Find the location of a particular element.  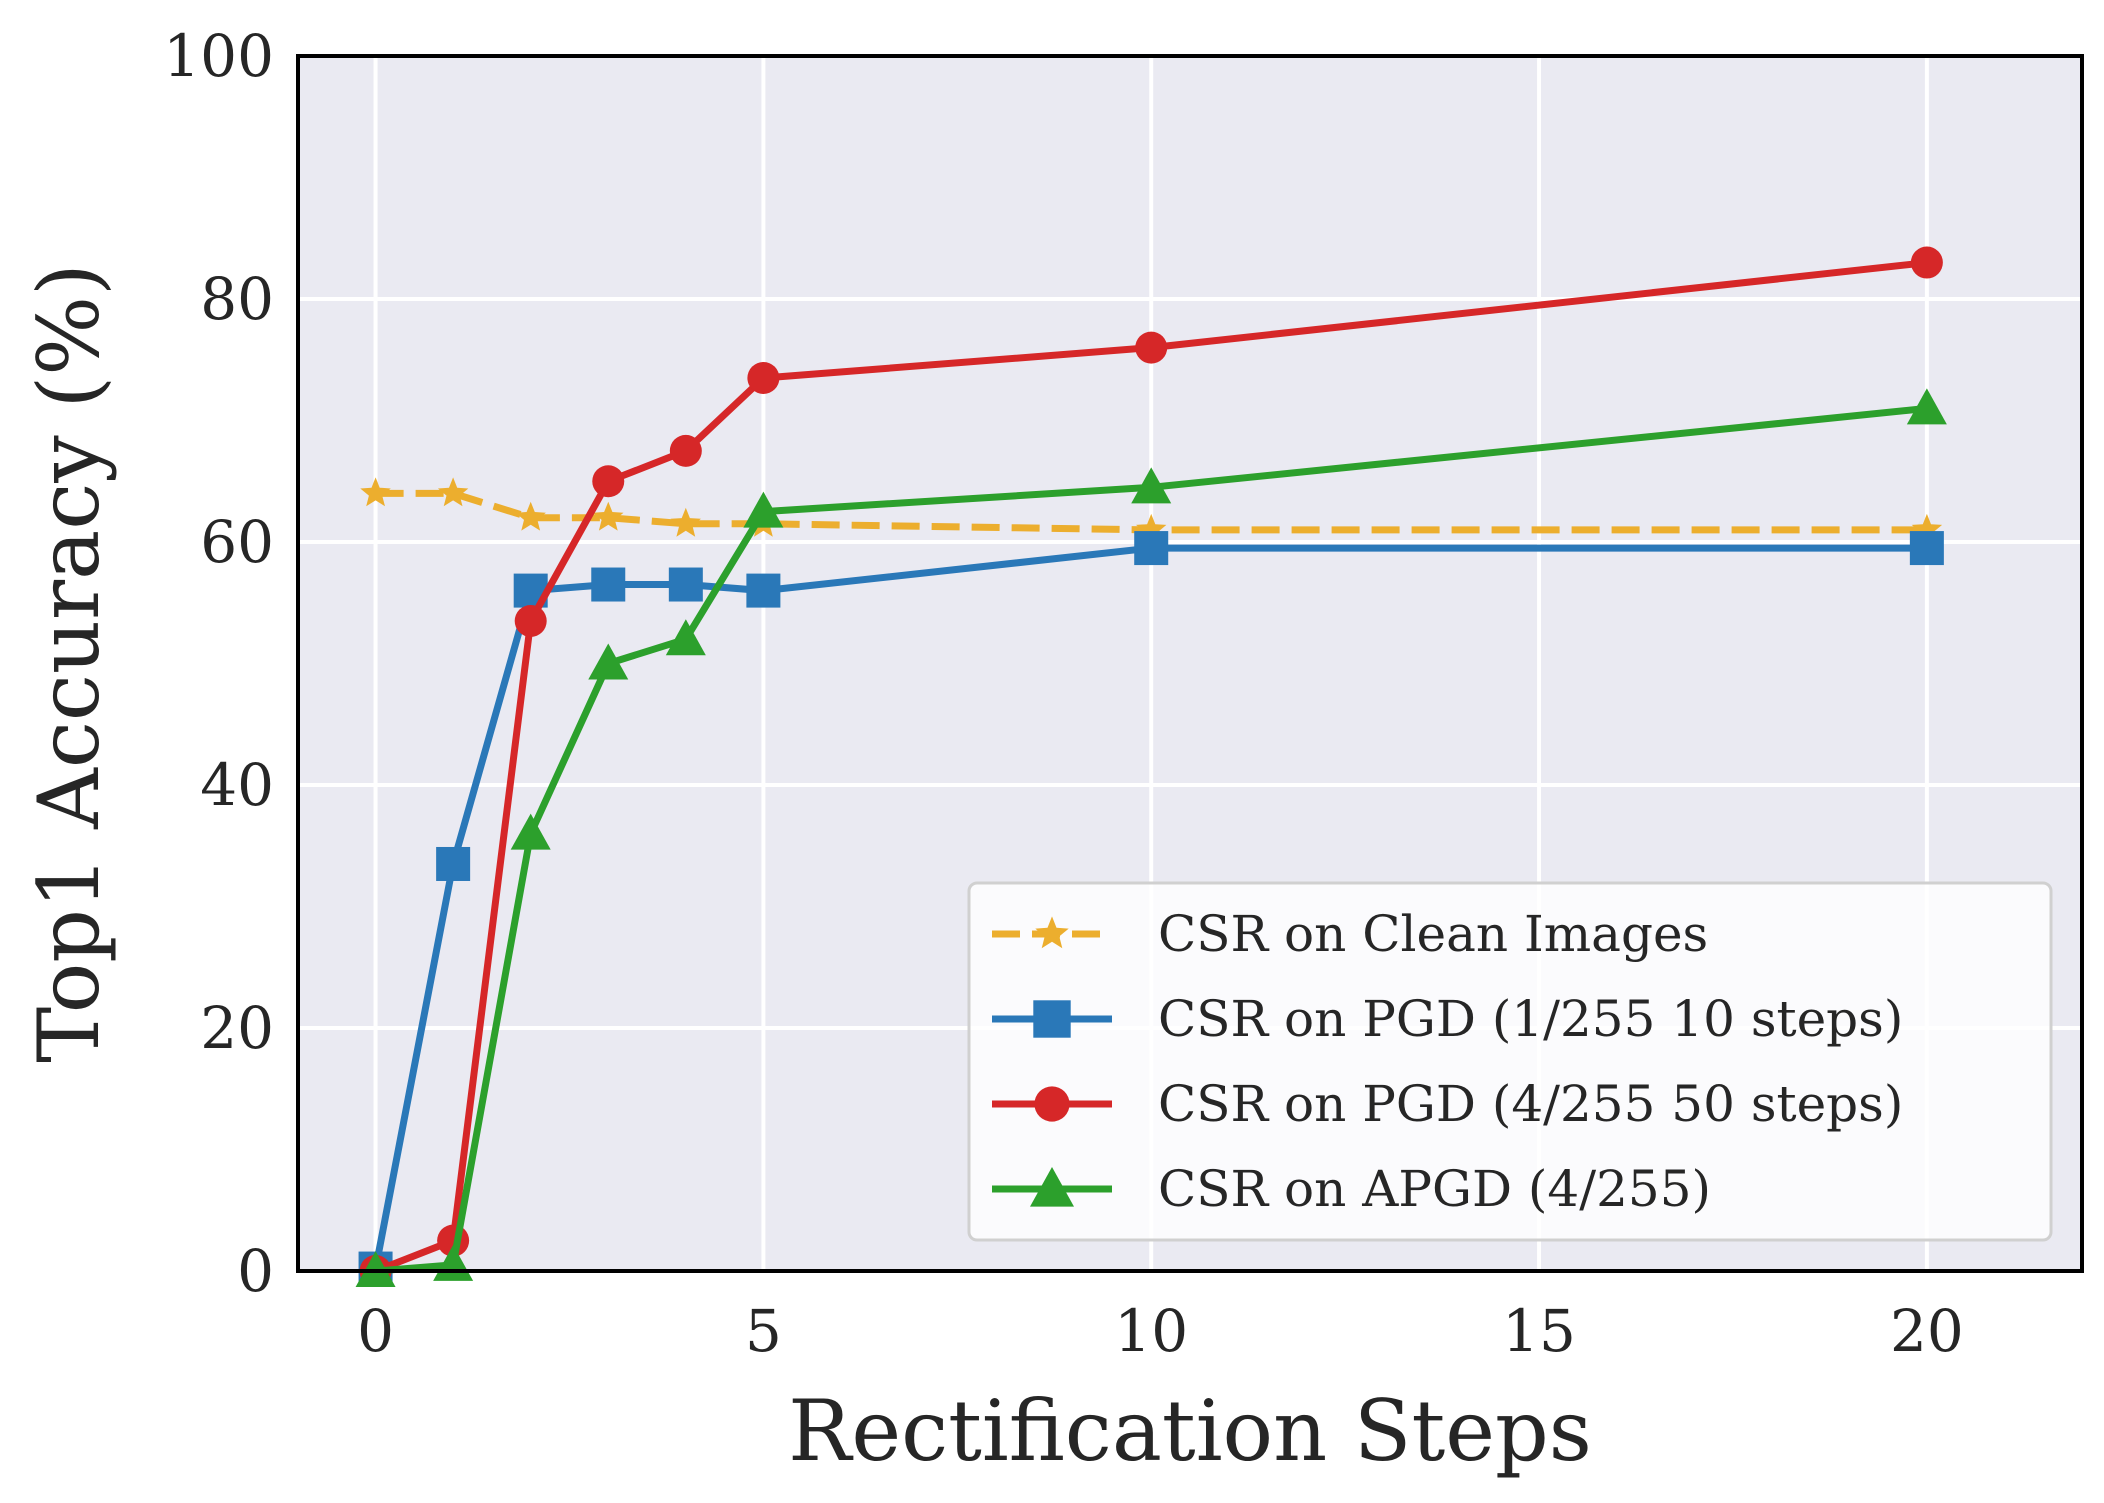

x-axis-label: Rectification Steps is located at coordinates (1190, 1431).